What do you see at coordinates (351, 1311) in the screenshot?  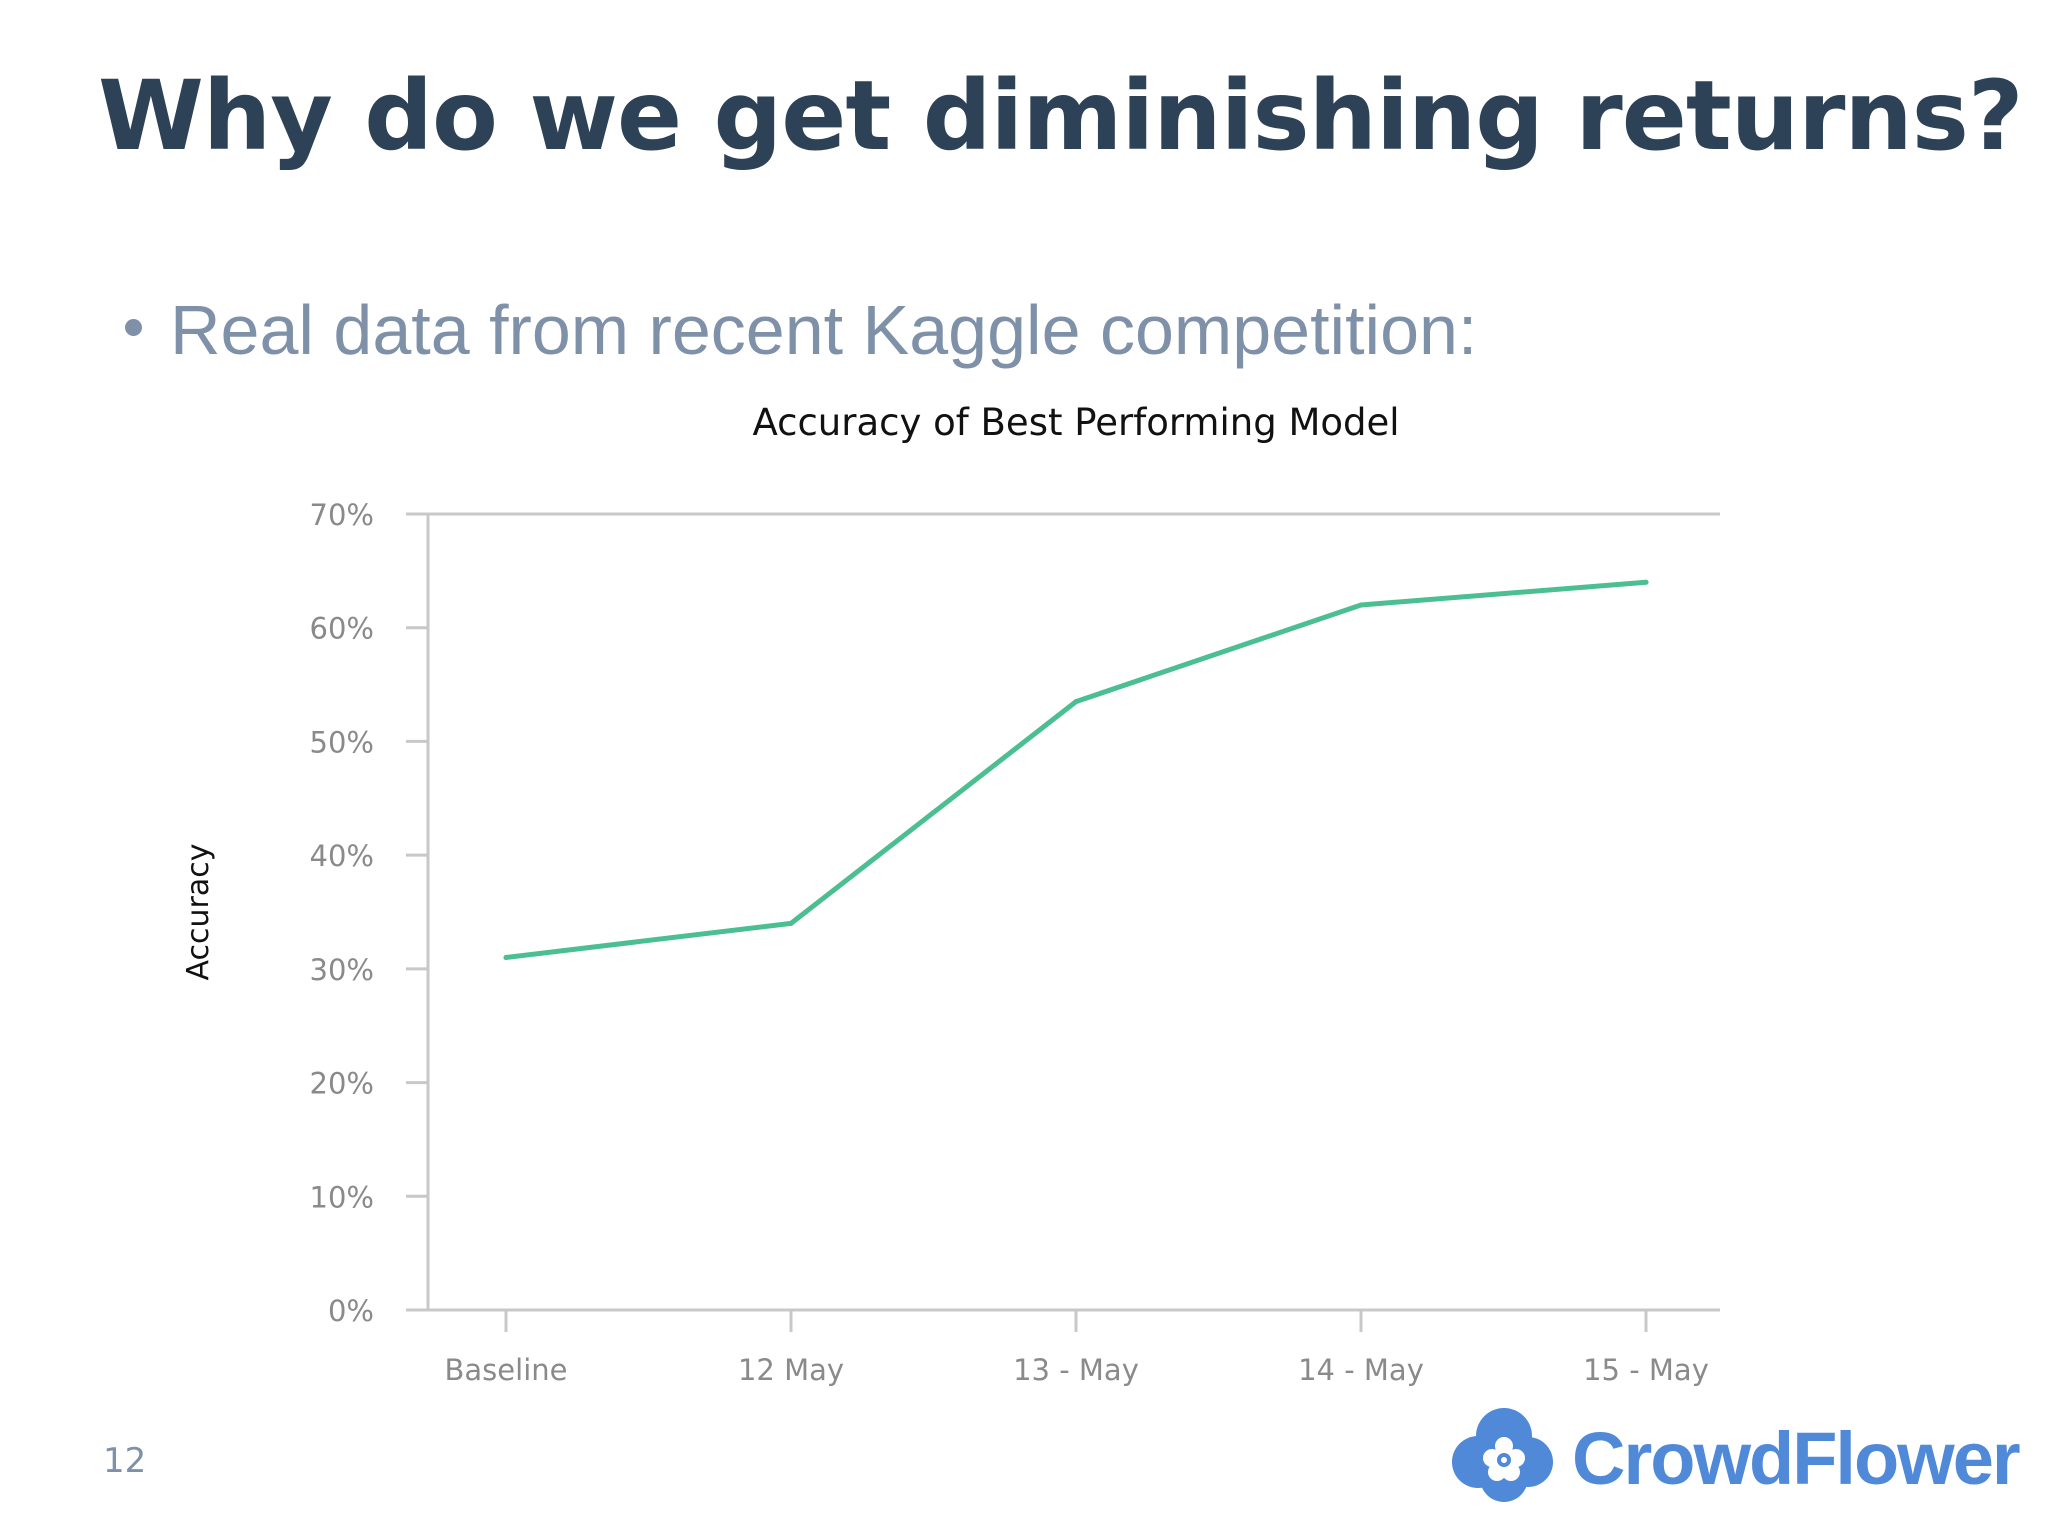 I see `y-tick-label: 0%` at bounding box center [351, 1311].